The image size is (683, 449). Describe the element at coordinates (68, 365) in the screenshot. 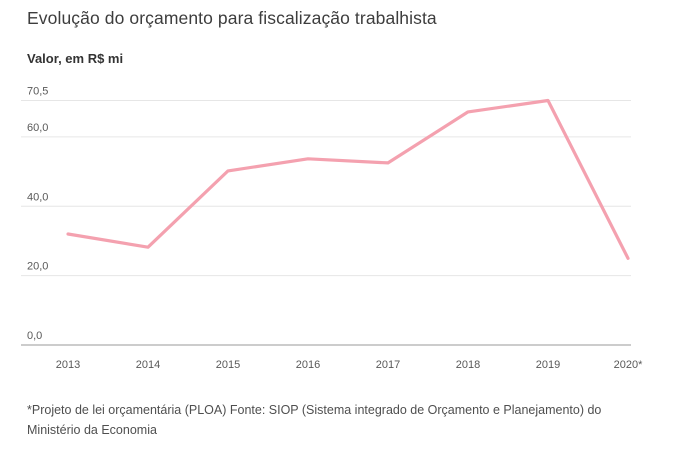

I see `x-tick-label: 2013` at that location.